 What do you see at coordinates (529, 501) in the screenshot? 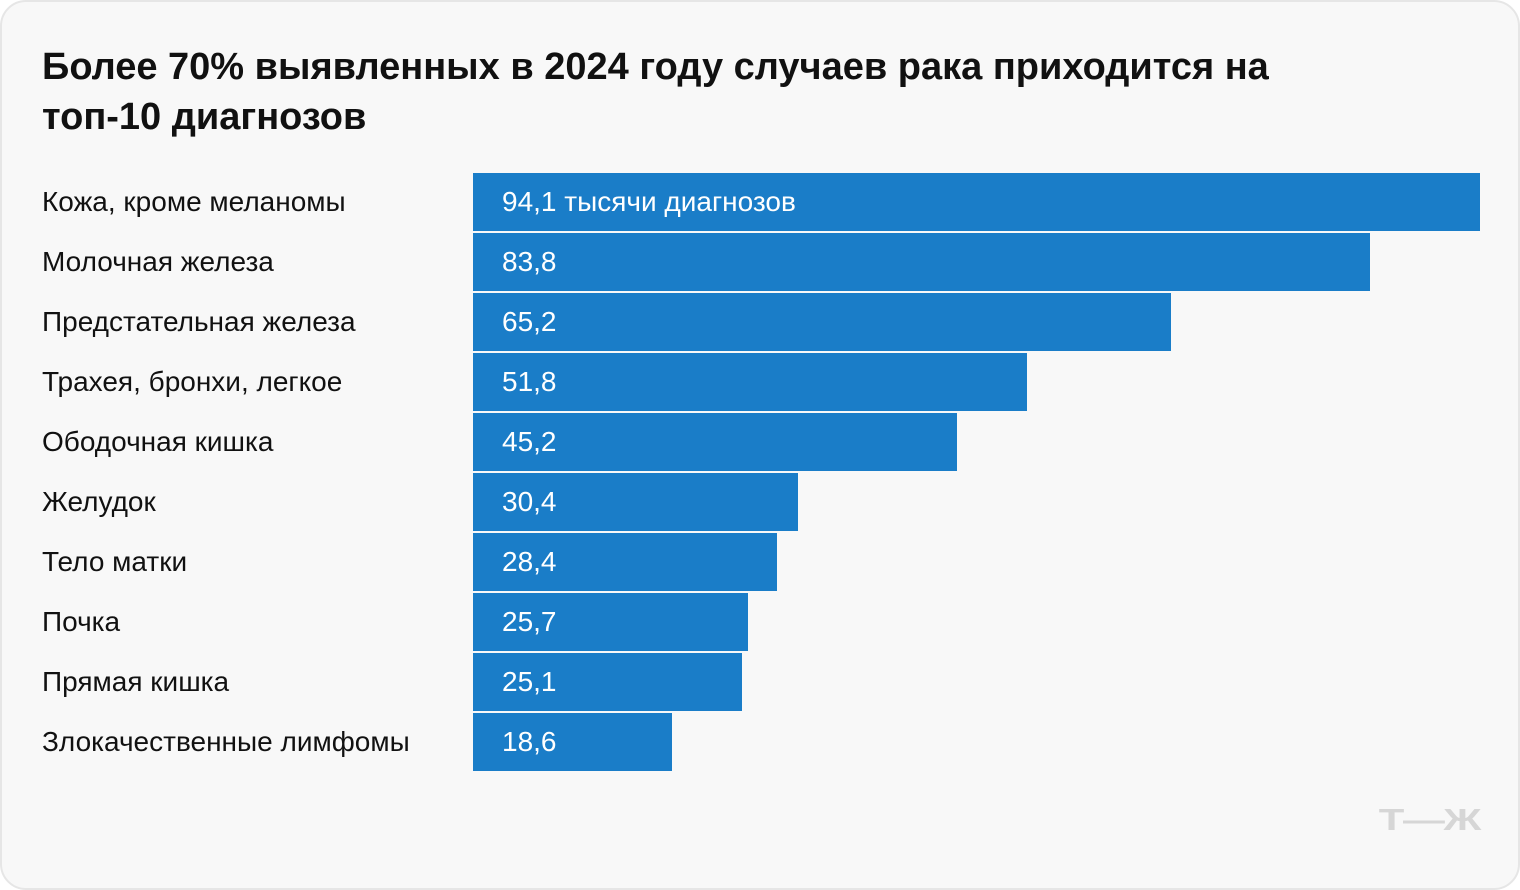
I see `data-label: 30,4` at bounding box center [529, 501].